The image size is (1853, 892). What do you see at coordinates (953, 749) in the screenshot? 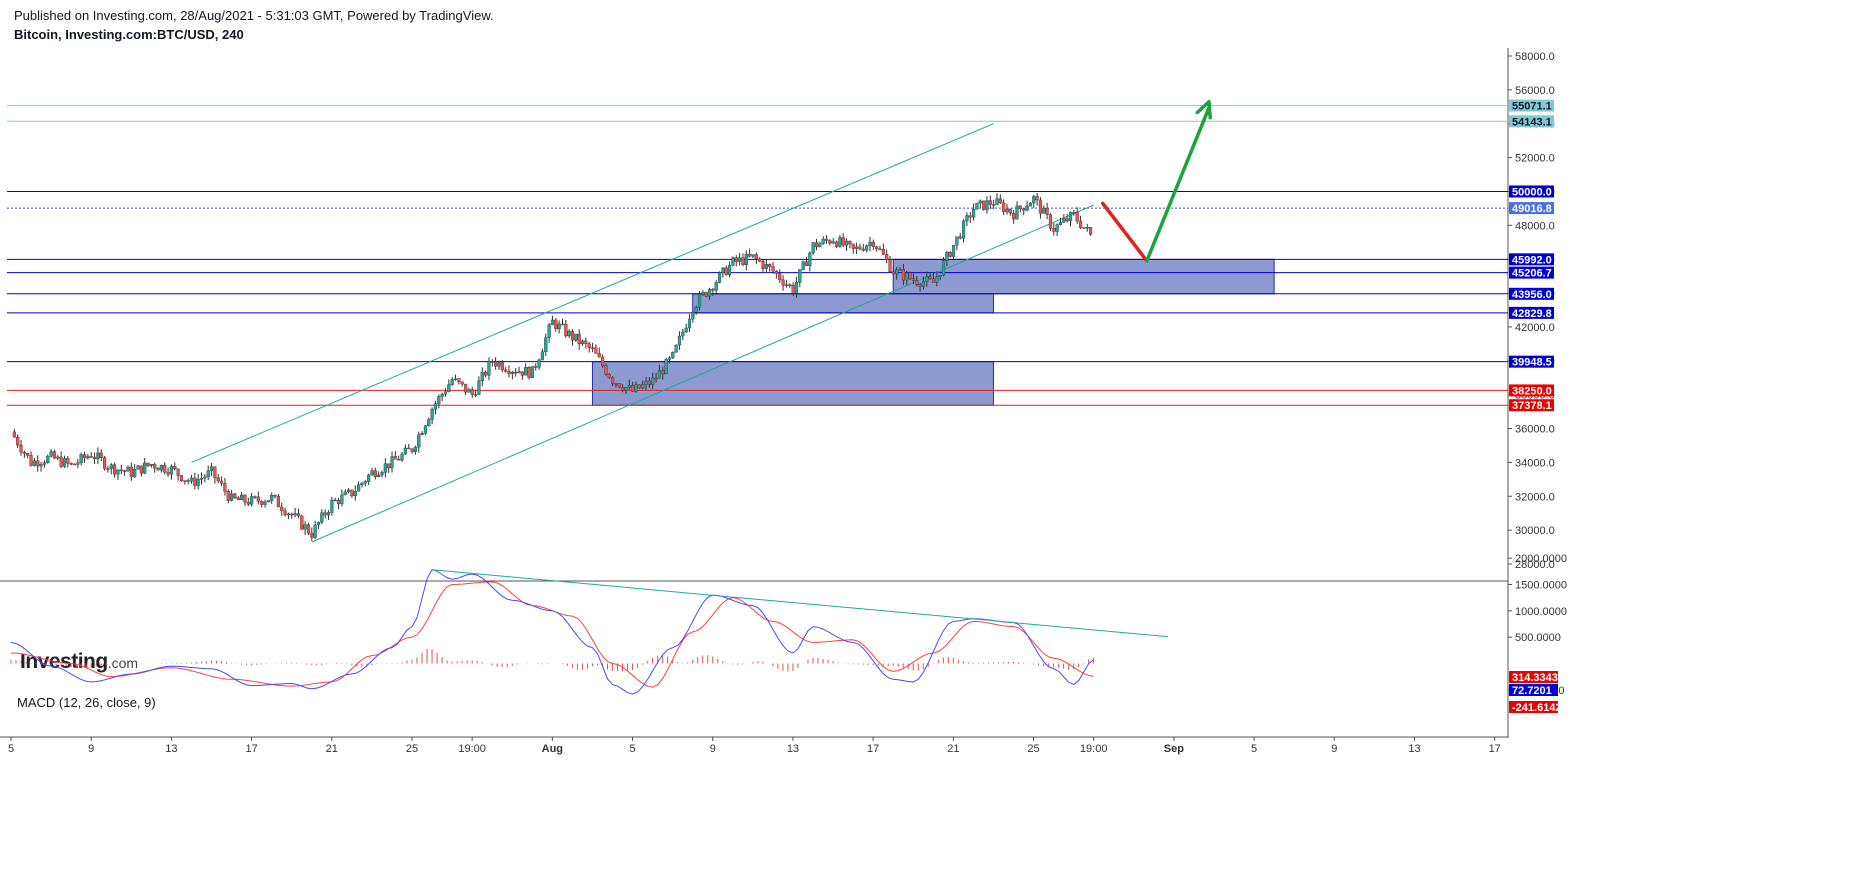
I see `time-tick-2021-08-21: 21` at bounding box center [953, 749].